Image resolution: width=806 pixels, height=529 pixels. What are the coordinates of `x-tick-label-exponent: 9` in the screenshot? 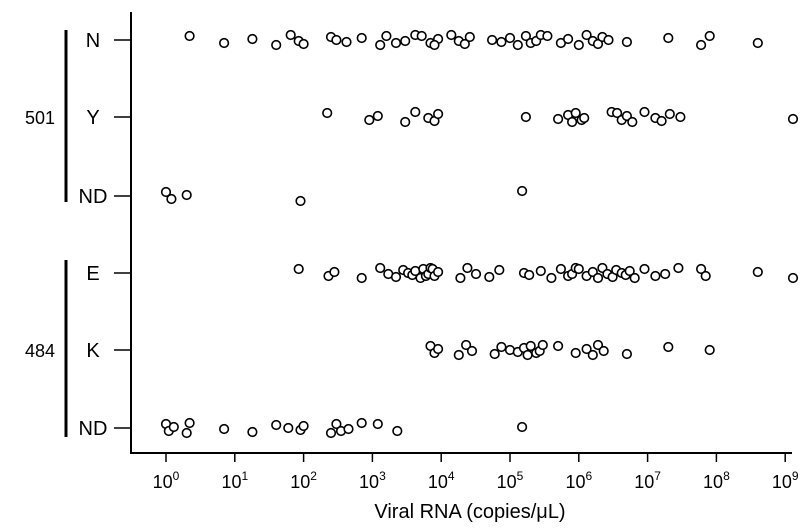 It's located at (795, 476).